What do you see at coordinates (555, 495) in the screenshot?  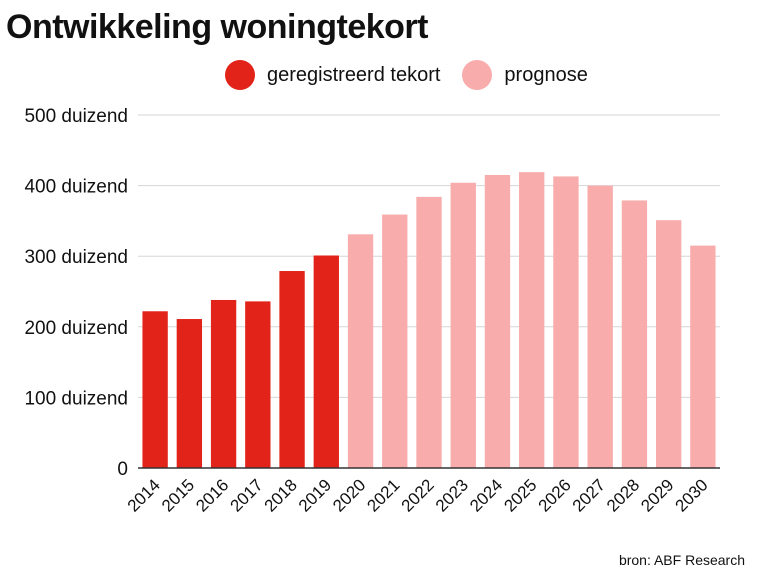 I see `x-tick-label: 2026` at bounding box center [555, 495].